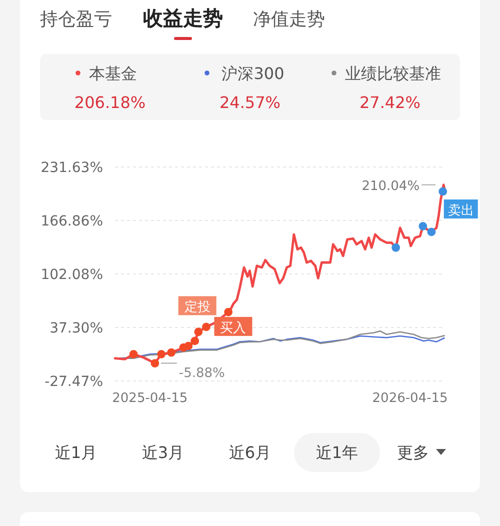  I want to click on y-tick-label: 102.08%, so click(71, 275).